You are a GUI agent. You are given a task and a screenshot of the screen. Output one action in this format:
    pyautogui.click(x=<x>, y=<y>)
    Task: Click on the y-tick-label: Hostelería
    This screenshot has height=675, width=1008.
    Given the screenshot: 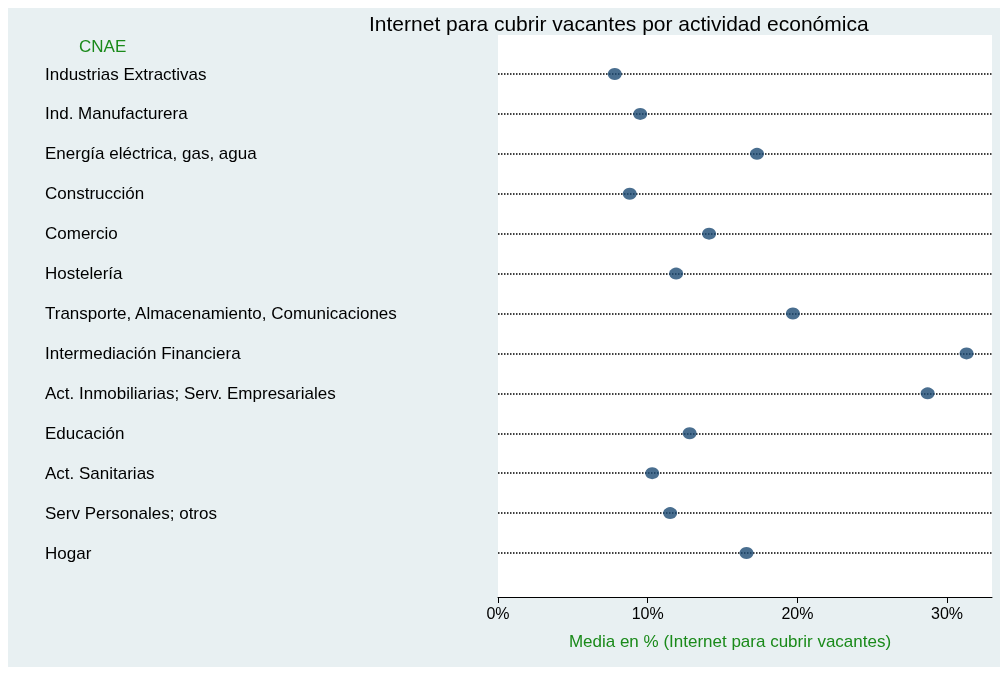 What is the action you would take?
    pyautogui.click(x=84, y=274)
    